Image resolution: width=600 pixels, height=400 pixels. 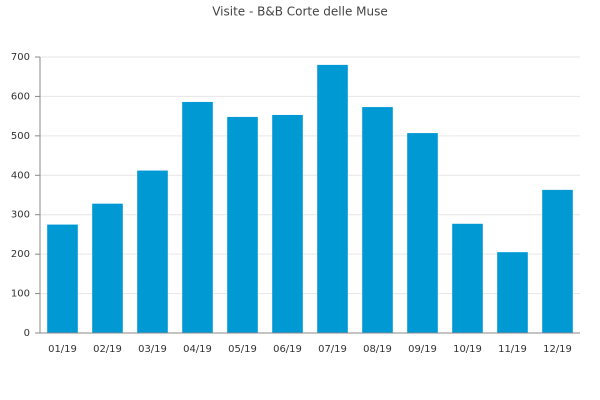 I want to click on x-tick-label: 09/19, so click(x=422, y=349).